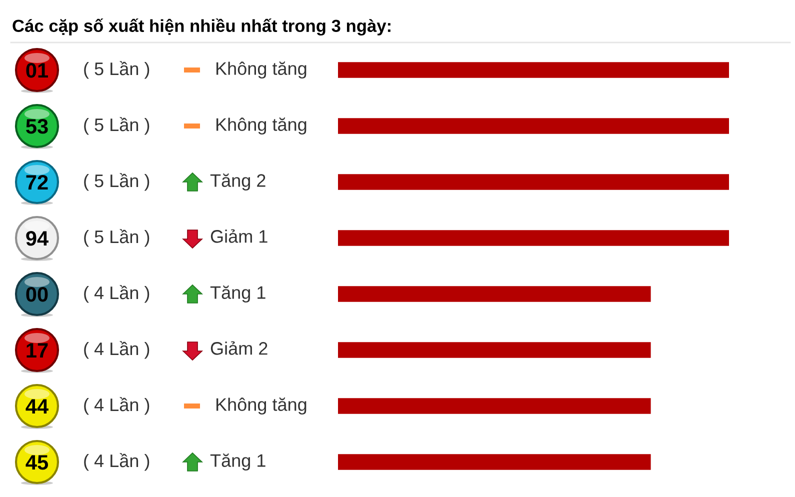 This screenshot has height=497, width=795. I want to click on y-tick-label: 72, so click(37, 182).